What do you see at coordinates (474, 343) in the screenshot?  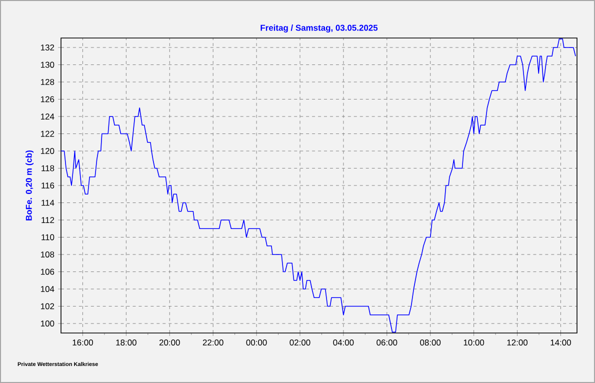 I see `x-tick-label: 10:00` at bounding box center [474, 343].